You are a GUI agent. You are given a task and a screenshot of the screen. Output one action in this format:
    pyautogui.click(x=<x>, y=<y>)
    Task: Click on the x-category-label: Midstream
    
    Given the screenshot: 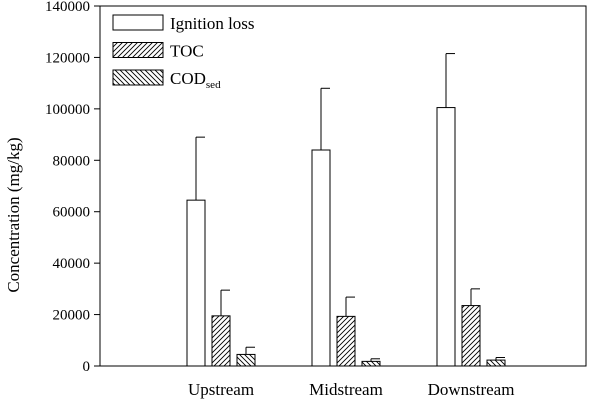 What is the action you would take?
    pyautogui.click(x=346, y=389)
    